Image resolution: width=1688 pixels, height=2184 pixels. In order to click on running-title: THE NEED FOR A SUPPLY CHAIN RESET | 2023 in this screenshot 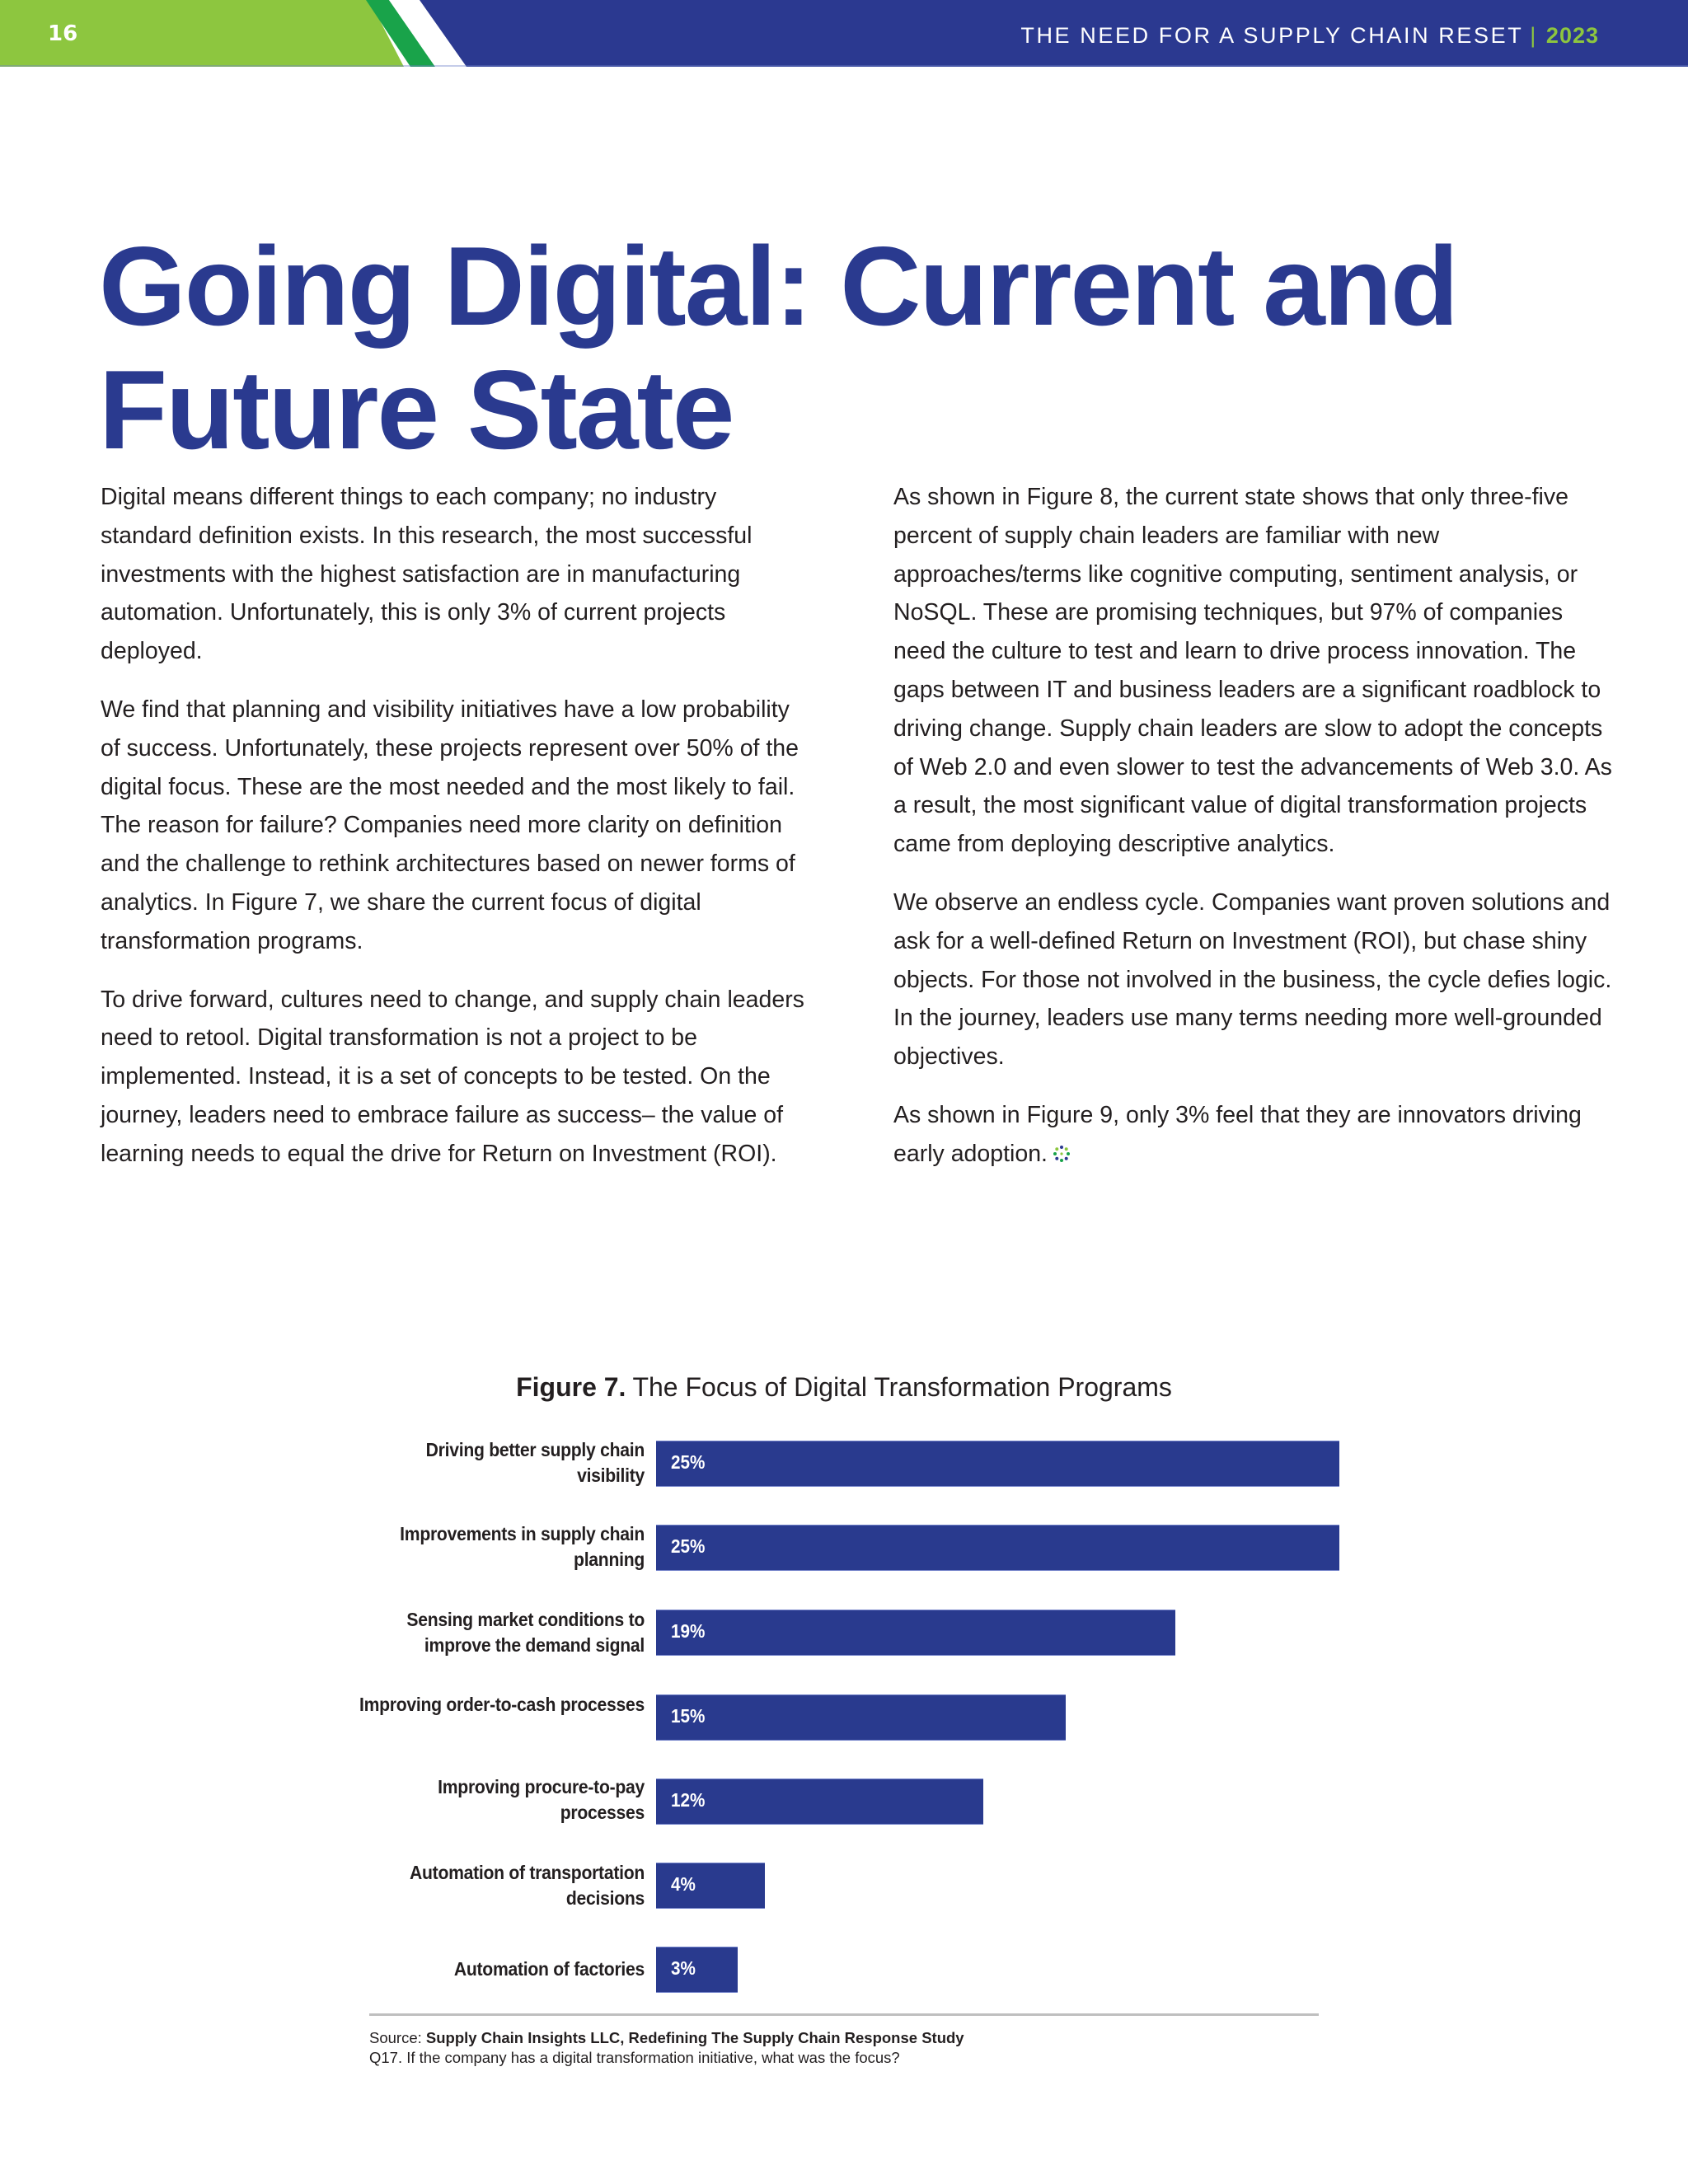, I will do `click(1310, 36)`.